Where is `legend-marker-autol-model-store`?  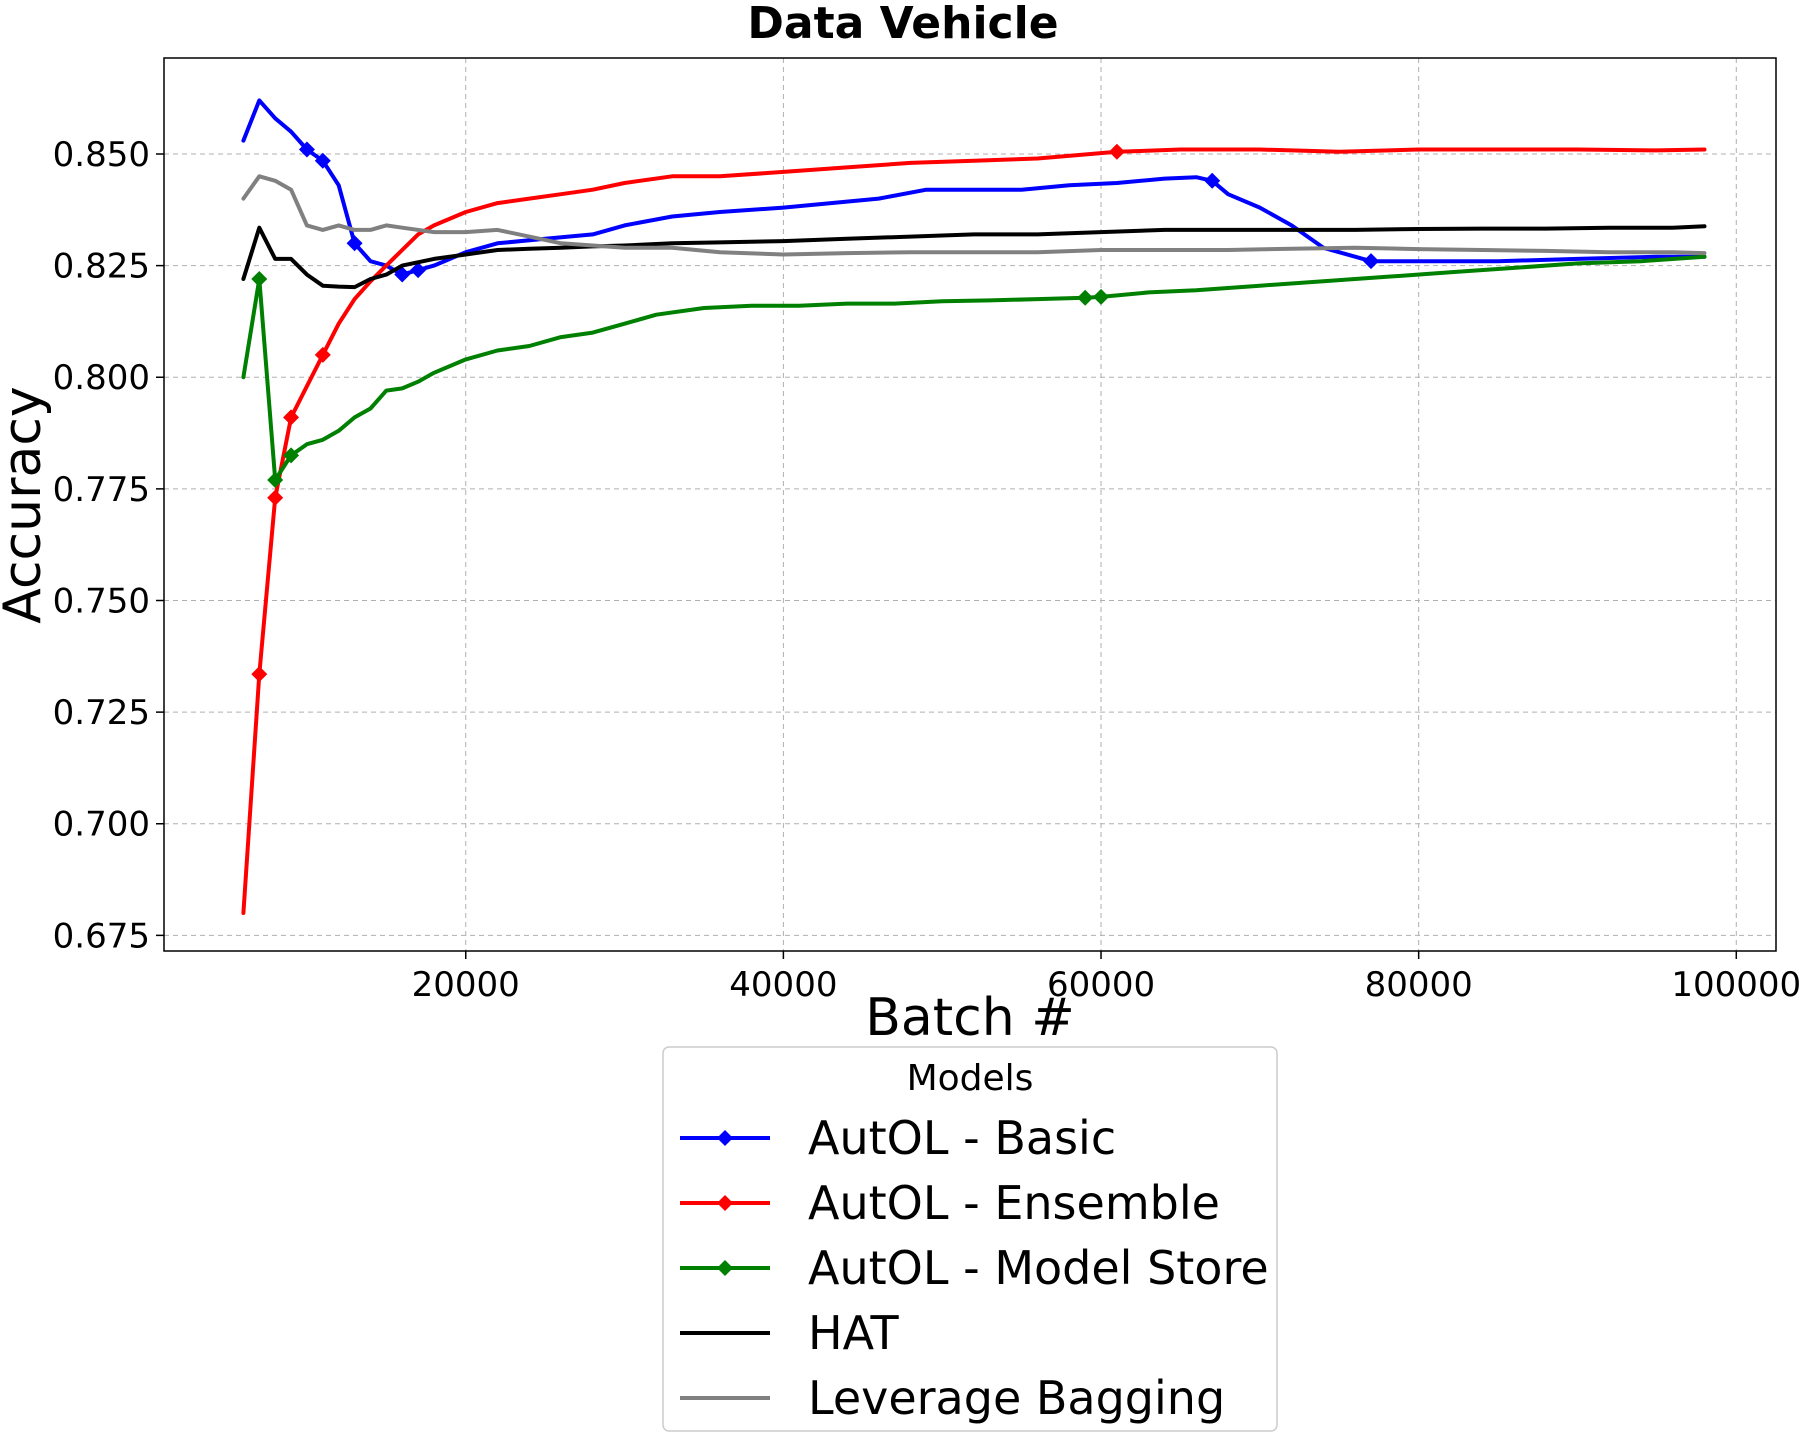 legend-marker-autol-model-store is located at coordinates (725, 1268).